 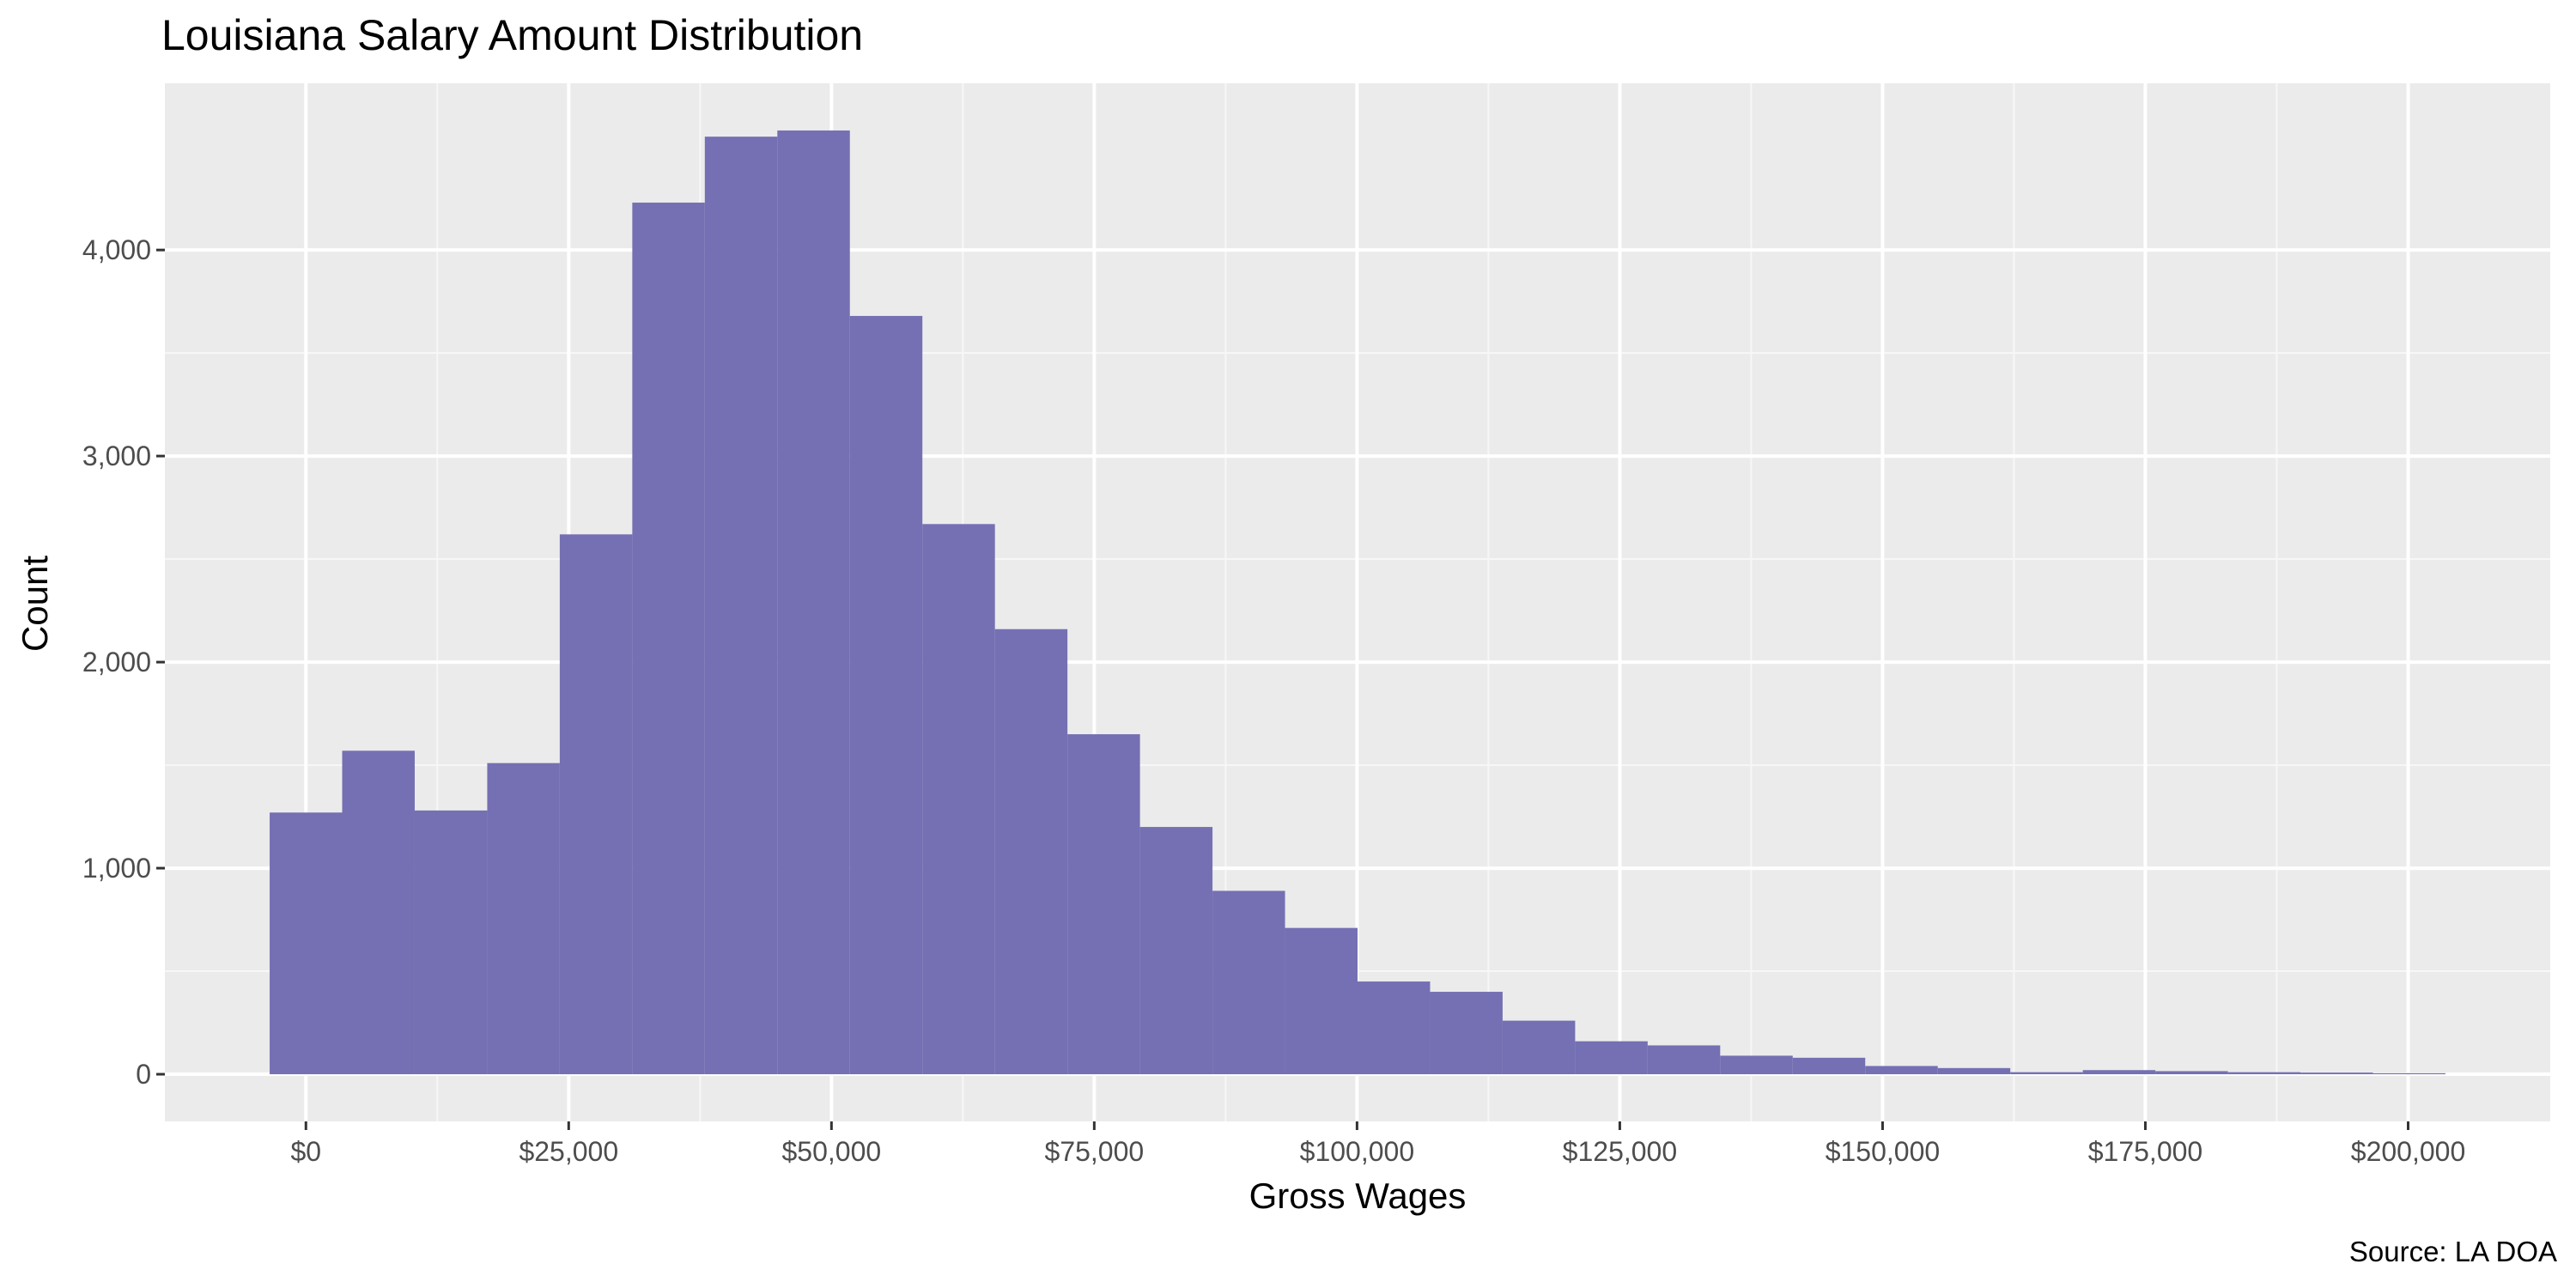 What do you see at coordinates (117, 250) in the screenshot?
I see `y-tick-label: 4,000` at bounding box center [117, 250].